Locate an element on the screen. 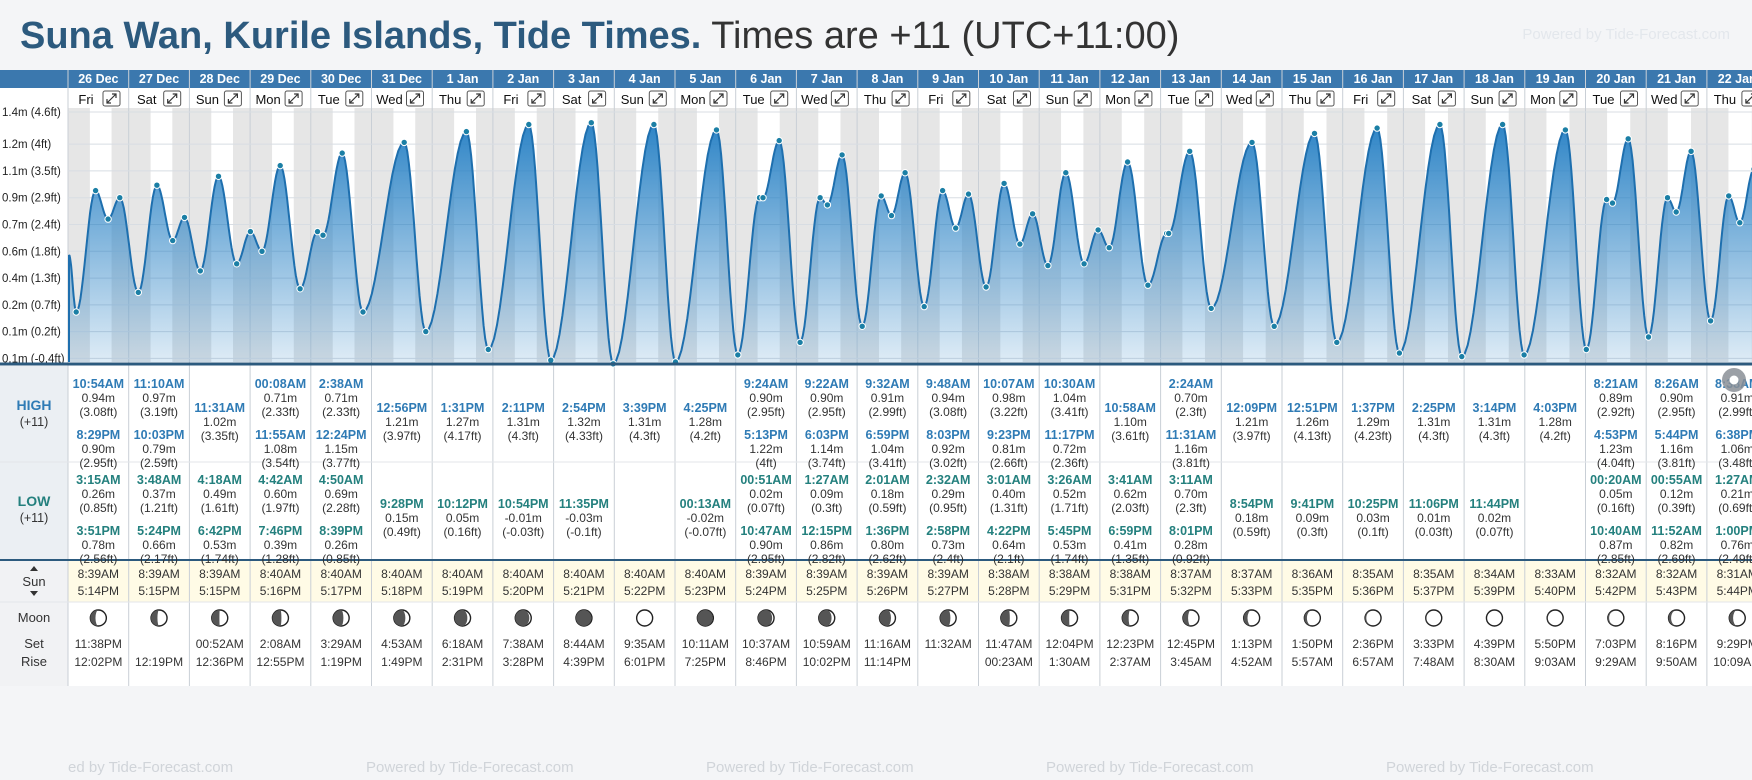  sunset-time: 5:44PM is located at coordinates (1734, 591).